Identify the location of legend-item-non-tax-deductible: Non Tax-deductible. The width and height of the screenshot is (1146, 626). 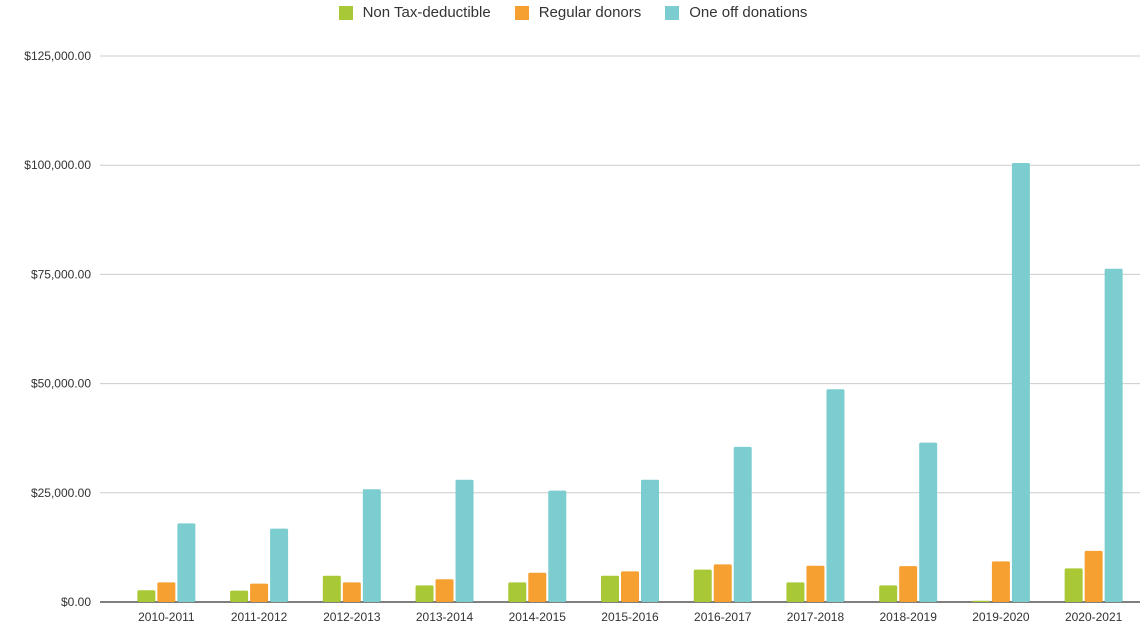
(414, 12).